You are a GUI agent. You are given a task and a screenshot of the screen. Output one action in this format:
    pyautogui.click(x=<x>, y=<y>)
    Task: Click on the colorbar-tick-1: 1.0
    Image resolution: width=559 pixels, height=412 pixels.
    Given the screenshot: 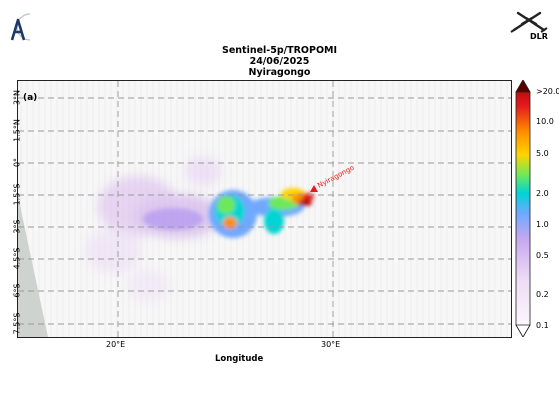 What is the action you would take?
    pyautogui.click(x=542, y=224)
    